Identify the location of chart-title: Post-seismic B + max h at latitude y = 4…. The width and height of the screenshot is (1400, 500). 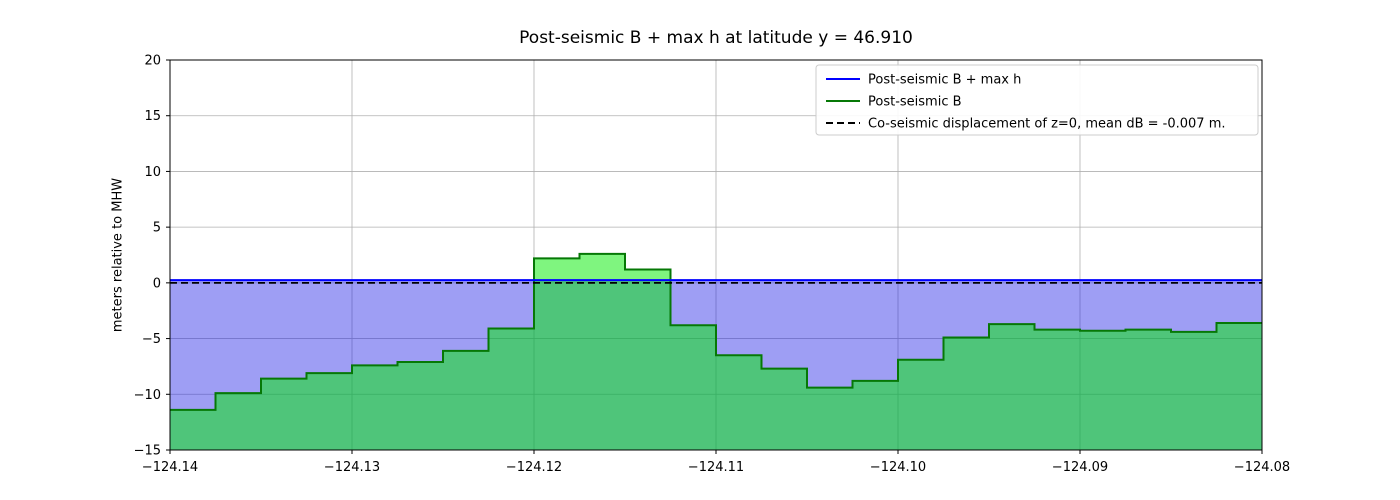
(716, 38).